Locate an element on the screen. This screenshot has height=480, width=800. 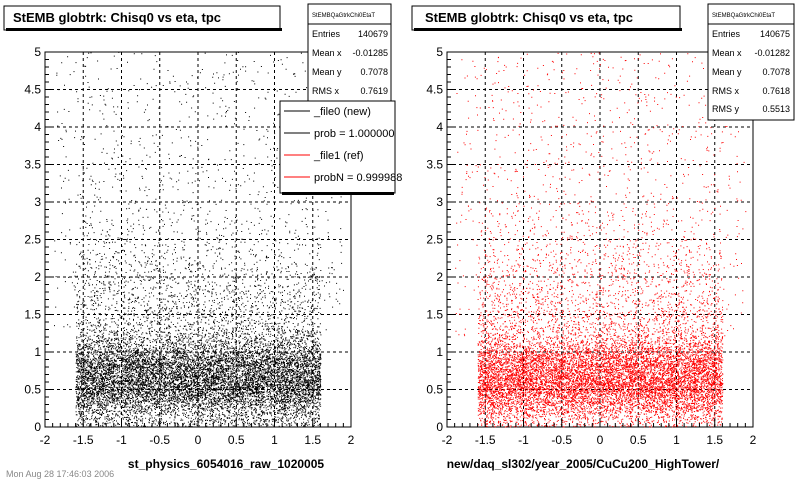
left-x-tick-label: 1.5 is located at coordinates (312, 440).